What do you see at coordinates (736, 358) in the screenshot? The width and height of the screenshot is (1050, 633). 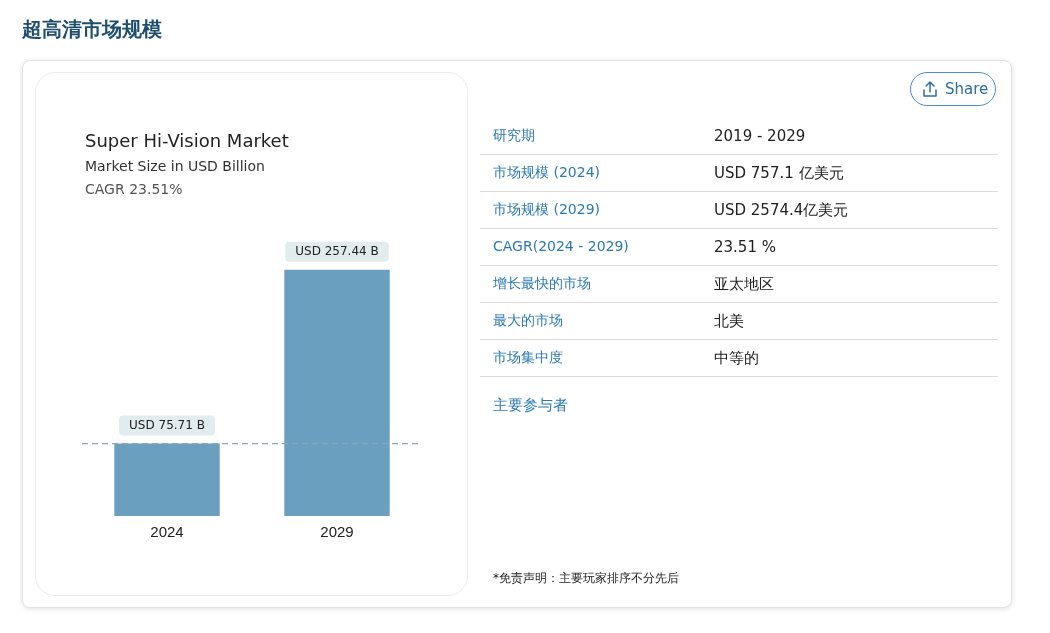 I see `text: 中等的` at bounding box center [736, 358].